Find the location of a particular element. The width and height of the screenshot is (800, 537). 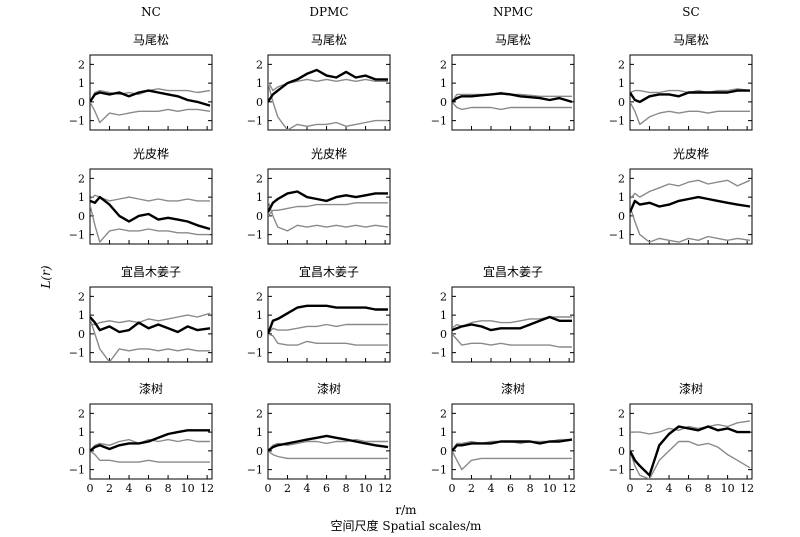

panel-dpmc-2: 光皮桦 2 1 0 −1 is located at coordinates (319, 195).